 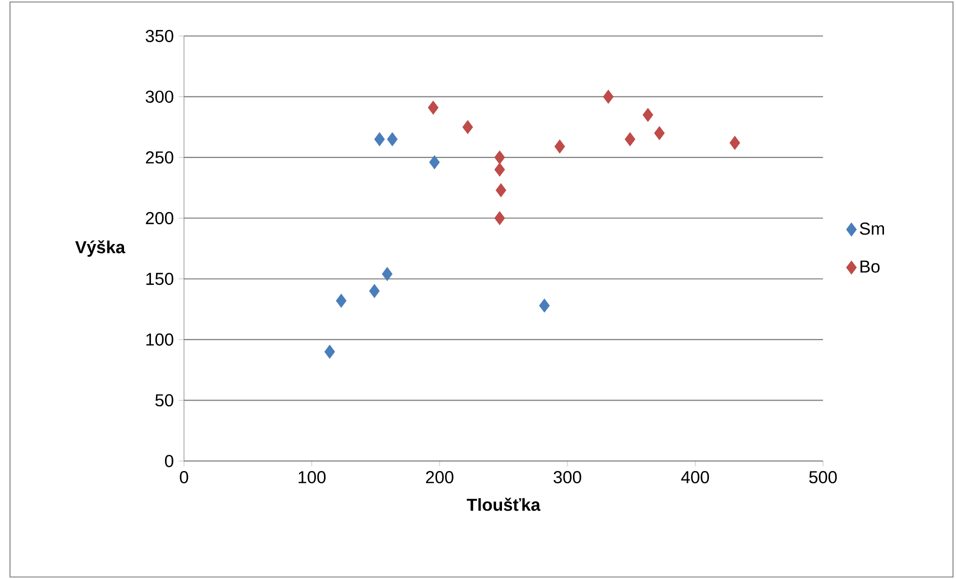 What do you see at coordinates (870, 266) in the screenshot?
I see `legend-label: Bo` at bounding box center [870, 266].